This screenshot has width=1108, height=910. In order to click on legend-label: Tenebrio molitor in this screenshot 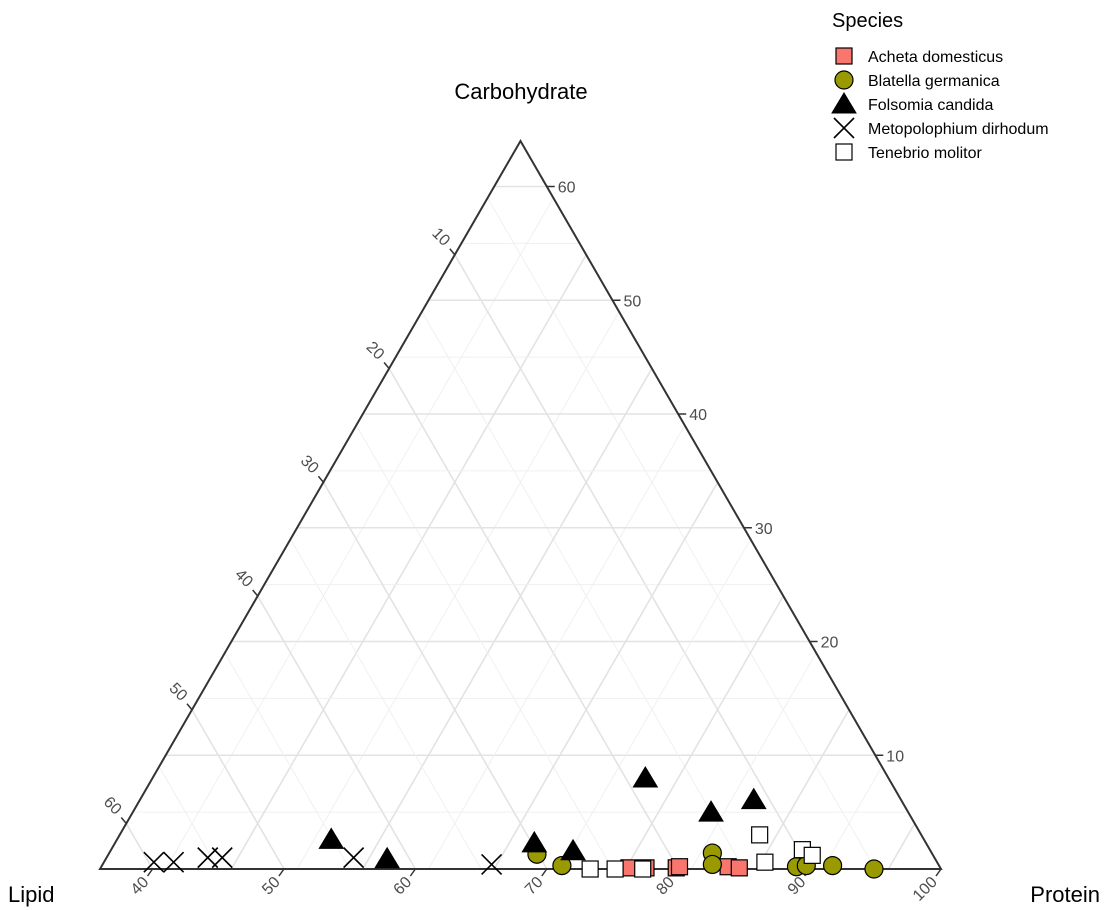, I will do `click(925, 153)`.